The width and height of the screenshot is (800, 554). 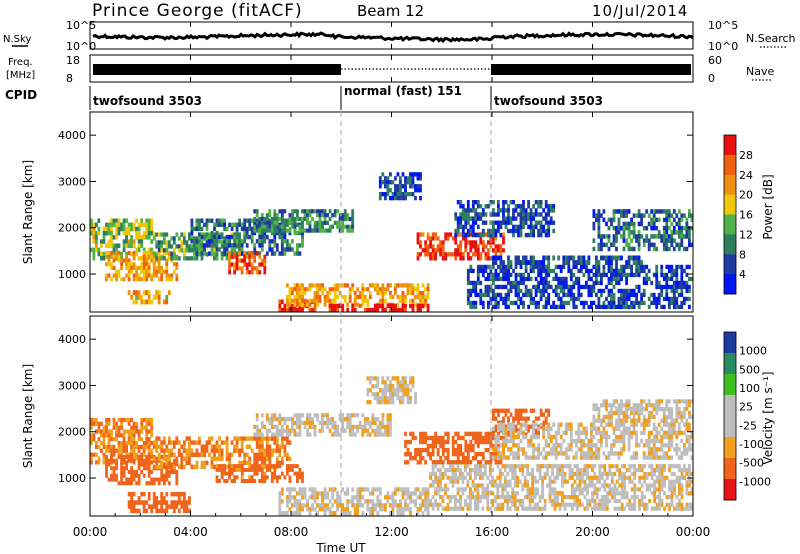 What do you see at coordinates (184, 498) in the screenshot?
I see `velocity-region-2-cell` at bounding box center [184, 498].